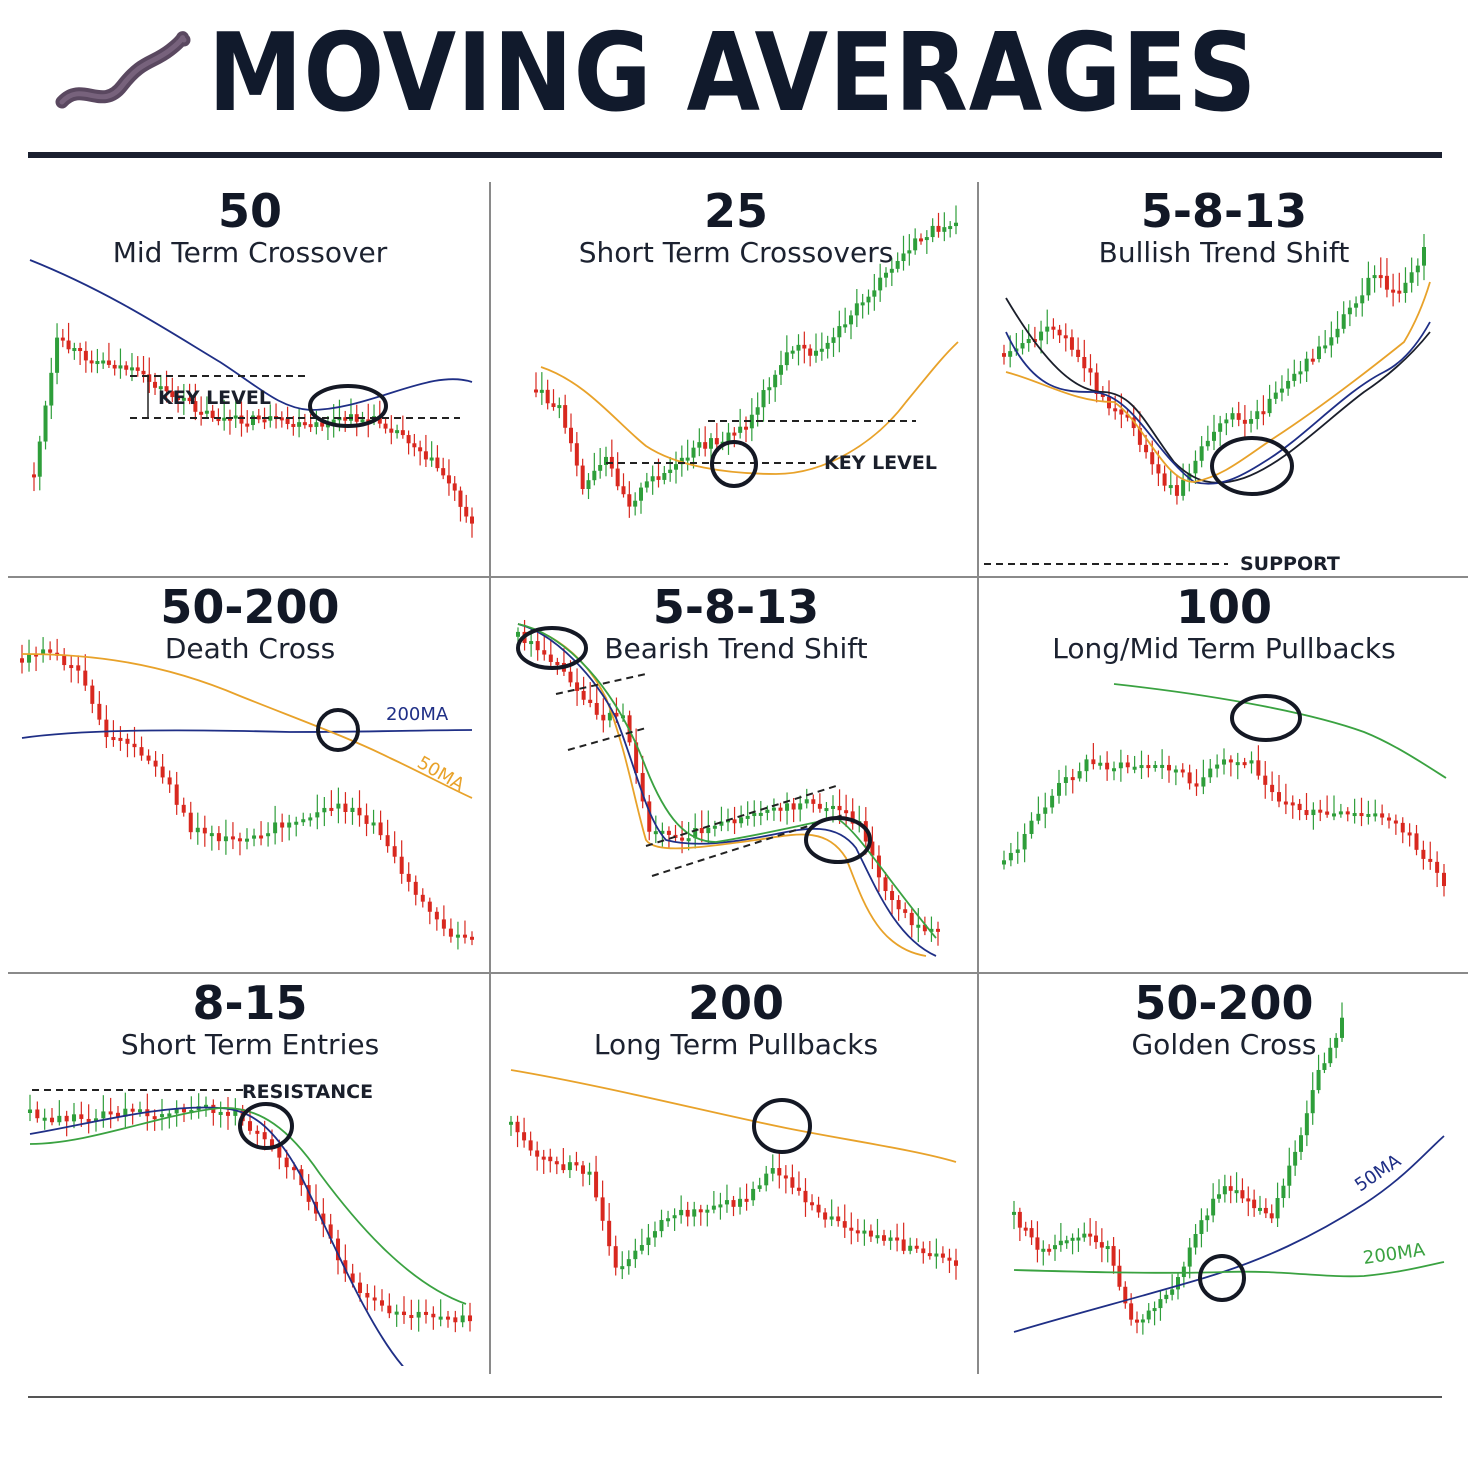 This screenshot has height=1472, width=1472. I want to click on panel-subtitle: Bearish Trend Shift, so click(736, 648).